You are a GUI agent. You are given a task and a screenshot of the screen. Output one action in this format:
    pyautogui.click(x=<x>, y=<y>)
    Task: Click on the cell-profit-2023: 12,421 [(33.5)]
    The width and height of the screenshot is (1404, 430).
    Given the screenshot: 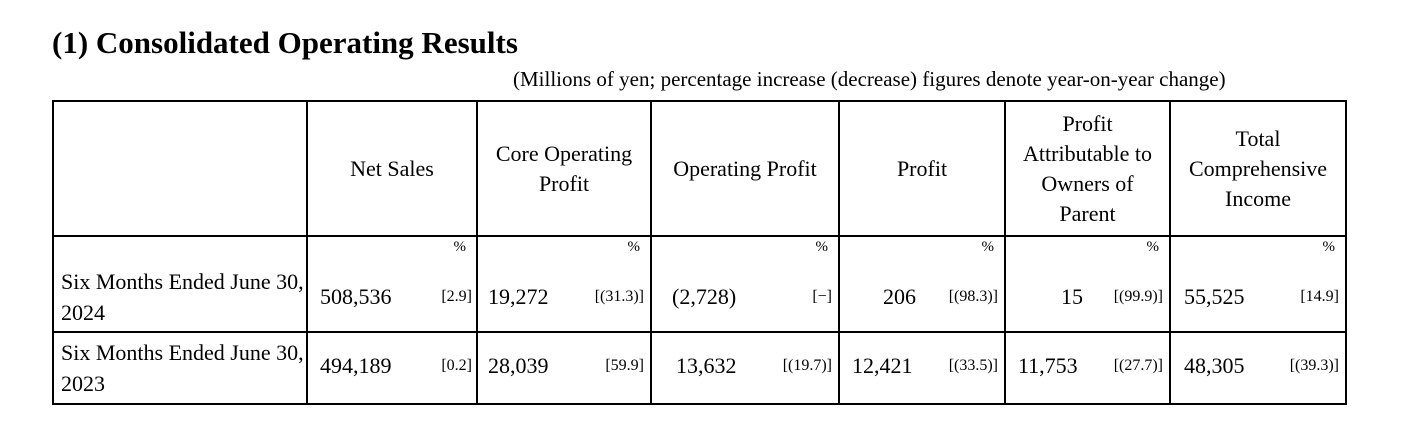 What is the action you would take?
    pyautogui.click(x=922, y=368)
    